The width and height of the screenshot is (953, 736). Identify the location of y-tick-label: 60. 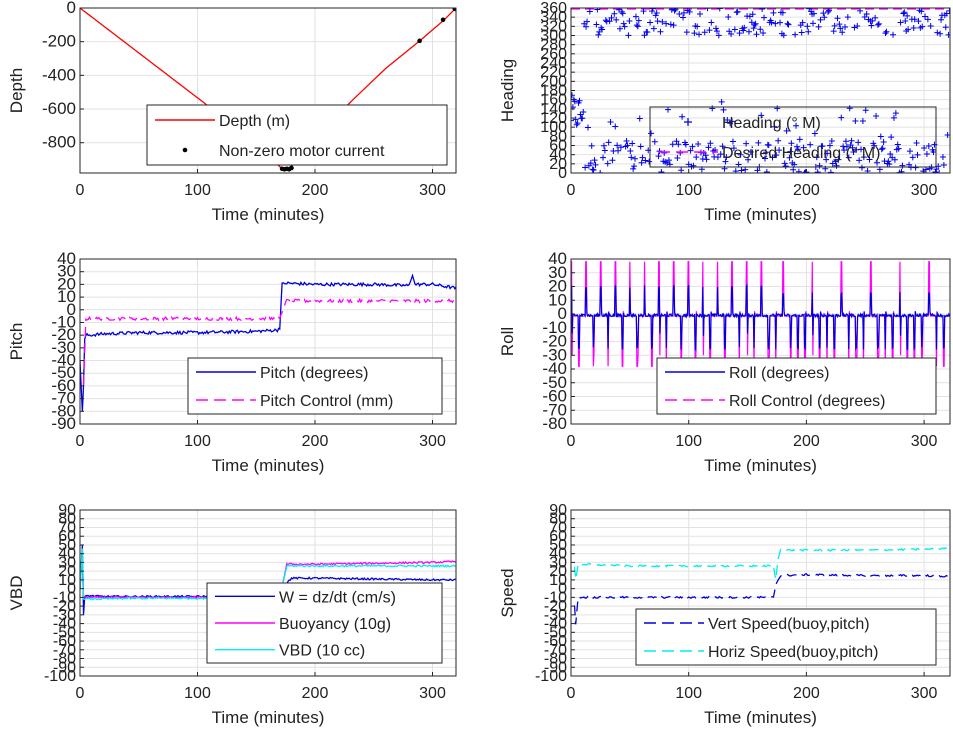
(558, 536).